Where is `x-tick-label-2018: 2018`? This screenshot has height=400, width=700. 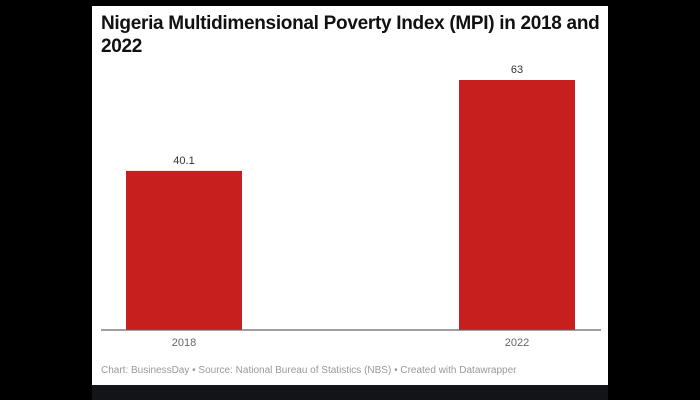 x-tick-label-2018: 2018 is located at coordinates (184, 343).